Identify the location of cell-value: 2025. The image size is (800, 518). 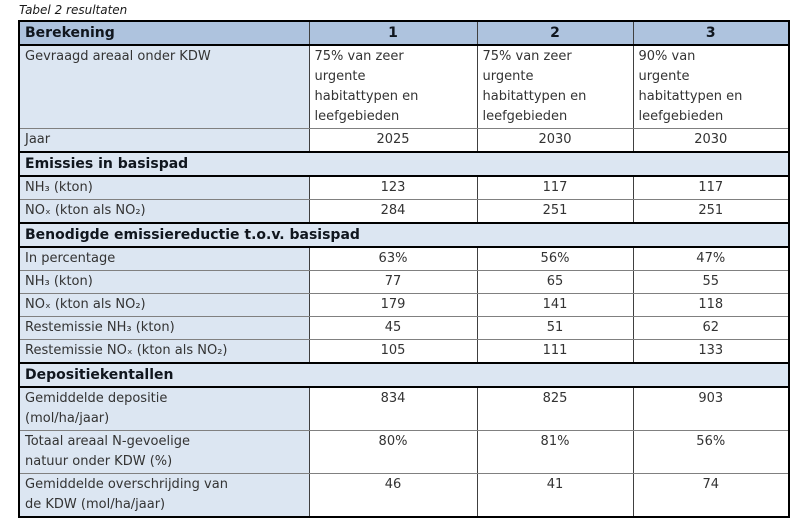
(393, 140).